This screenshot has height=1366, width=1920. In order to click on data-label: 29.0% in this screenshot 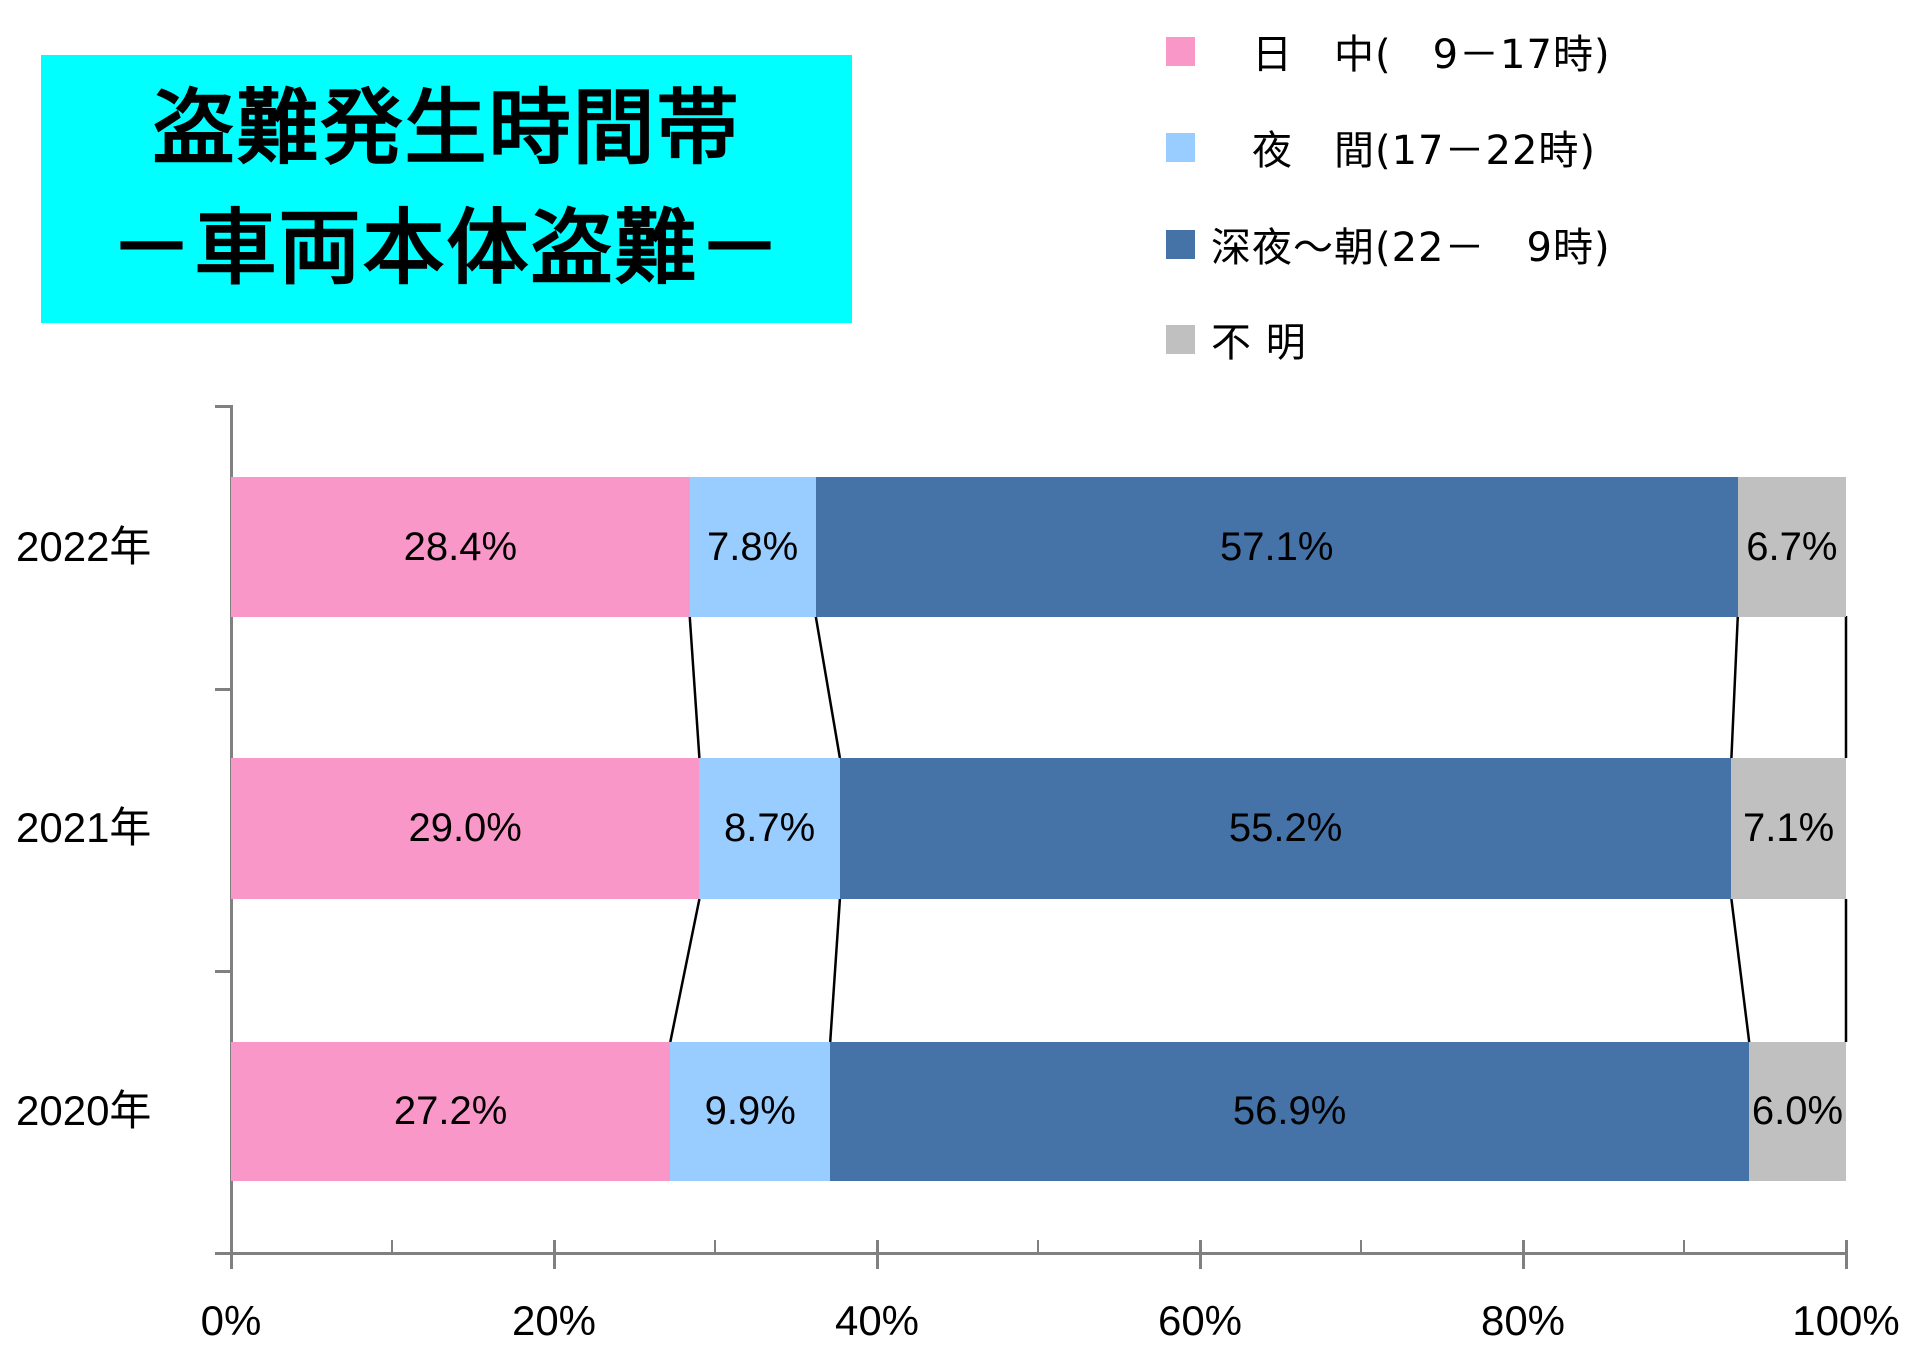, I will do `click(465, 828)`.